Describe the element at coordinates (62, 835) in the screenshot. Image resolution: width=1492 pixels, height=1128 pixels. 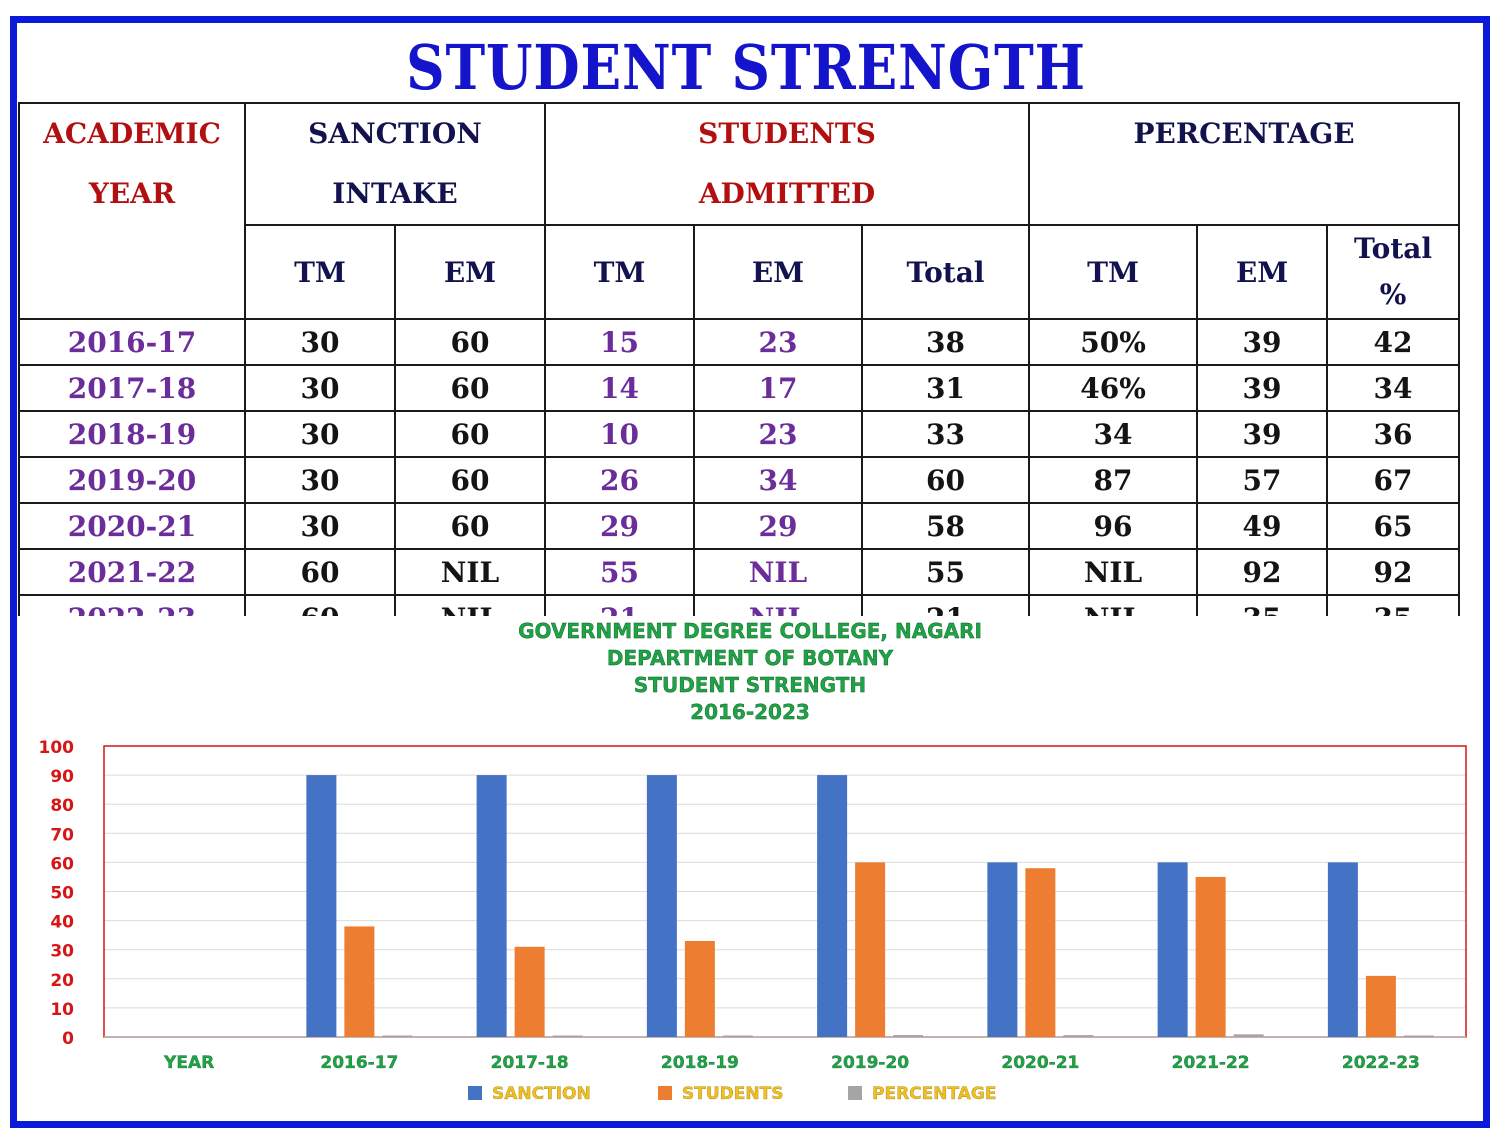
I see `y-tick-label: 70` at that location.